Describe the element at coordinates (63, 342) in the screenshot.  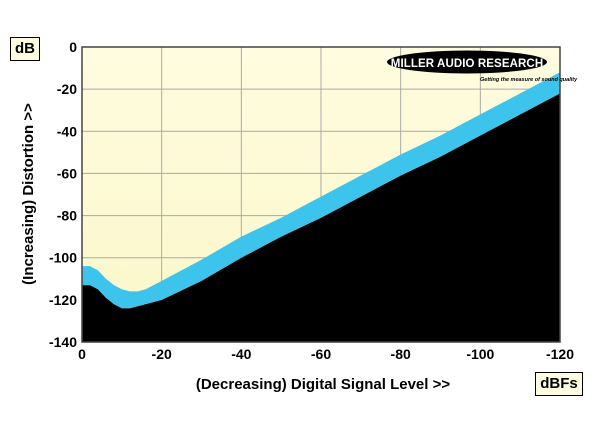
I see `y-tick-label: -140` at that location.